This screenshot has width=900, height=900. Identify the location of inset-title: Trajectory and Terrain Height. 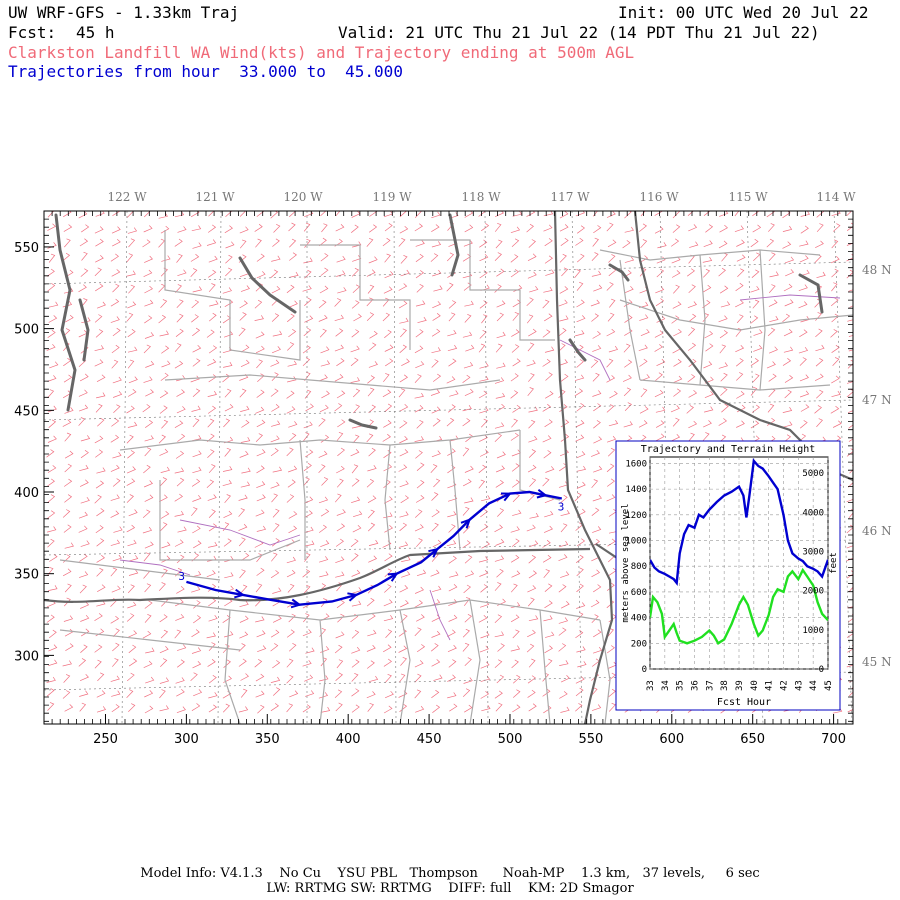
(728, 449).